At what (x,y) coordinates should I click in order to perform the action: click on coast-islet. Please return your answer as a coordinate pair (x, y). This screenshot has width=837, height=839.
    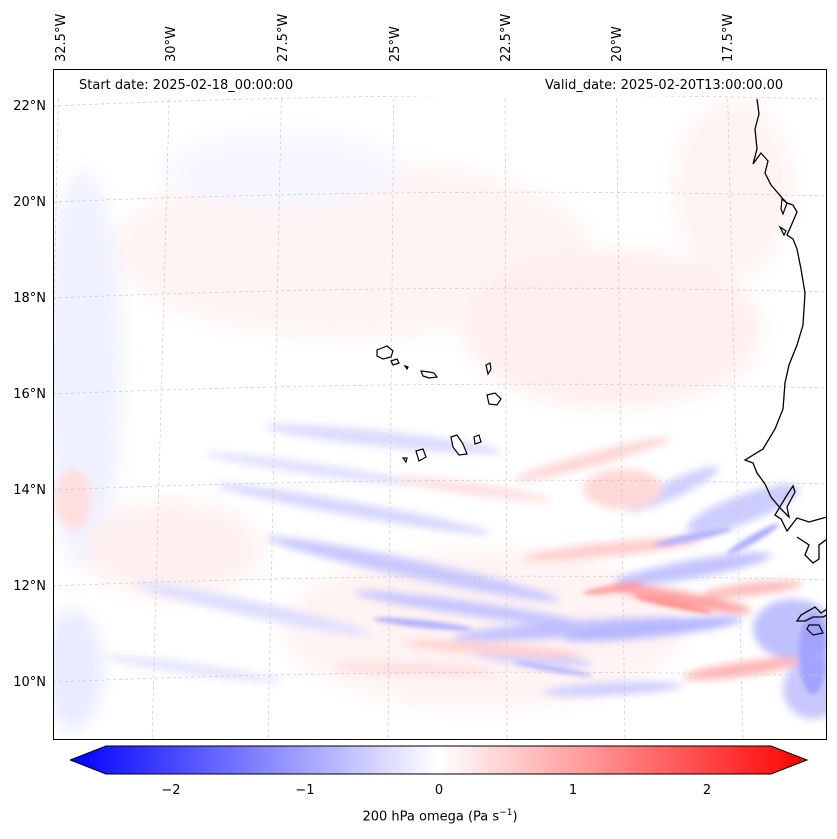
    Looking at the image, I should click on (801, 416).